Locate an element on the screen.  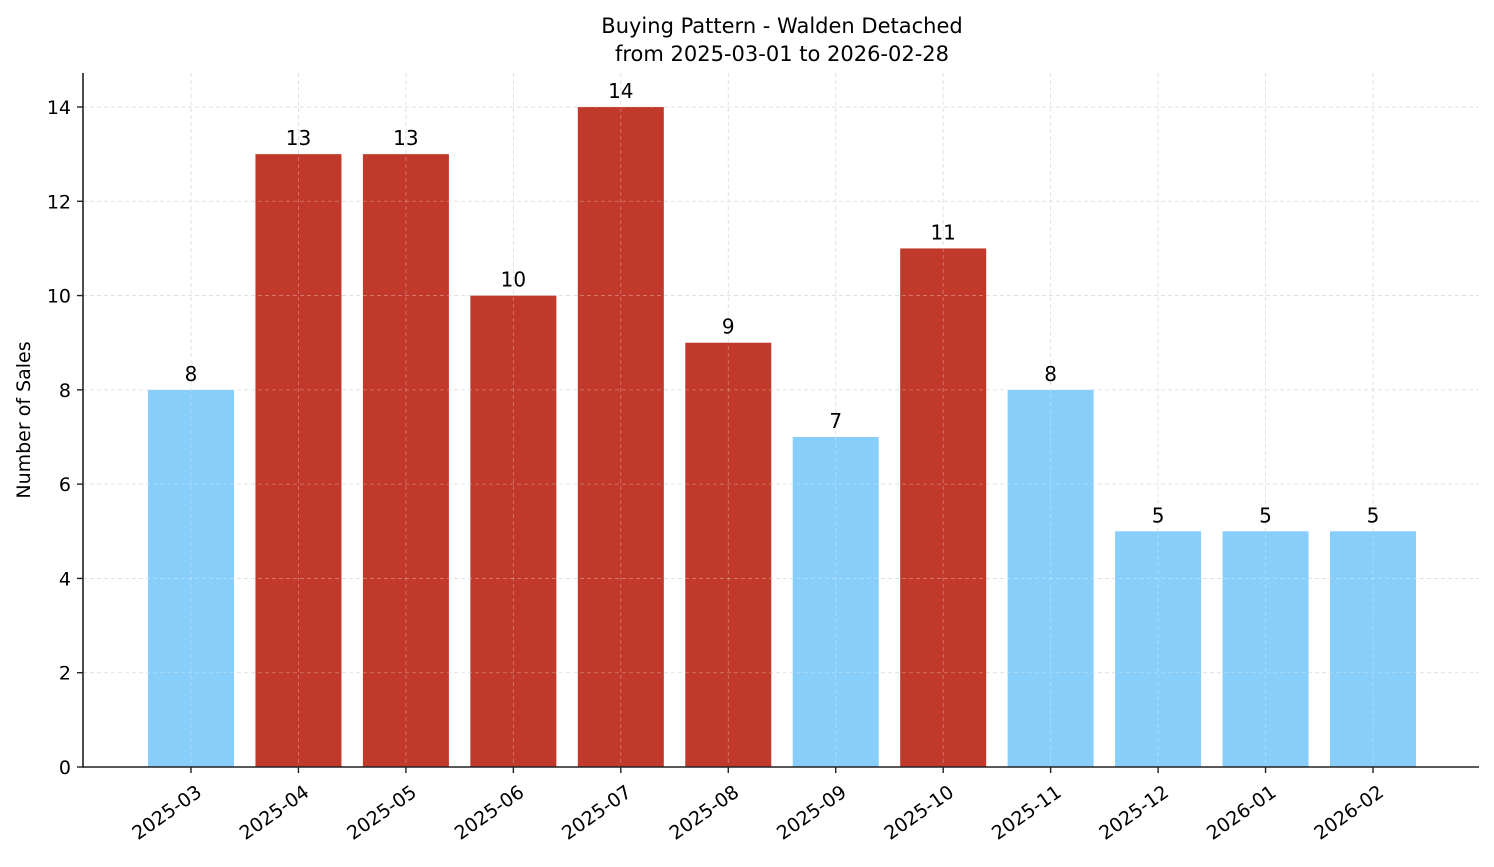
x-tick-label: 2025-05 is located at coordinates (382, 813).